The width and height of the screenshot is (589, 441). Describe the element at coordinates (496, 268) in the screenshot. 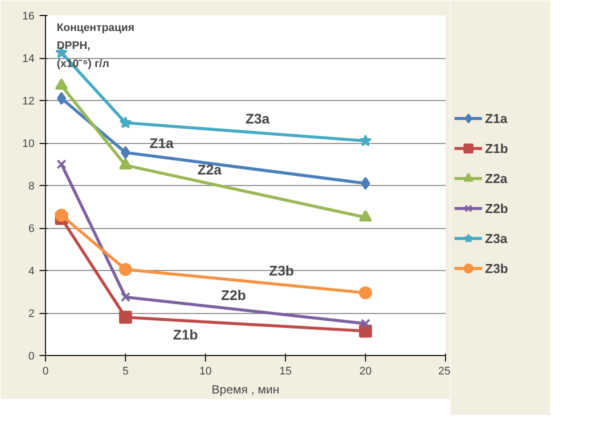

I see `legend-label: Z3b` at that location.